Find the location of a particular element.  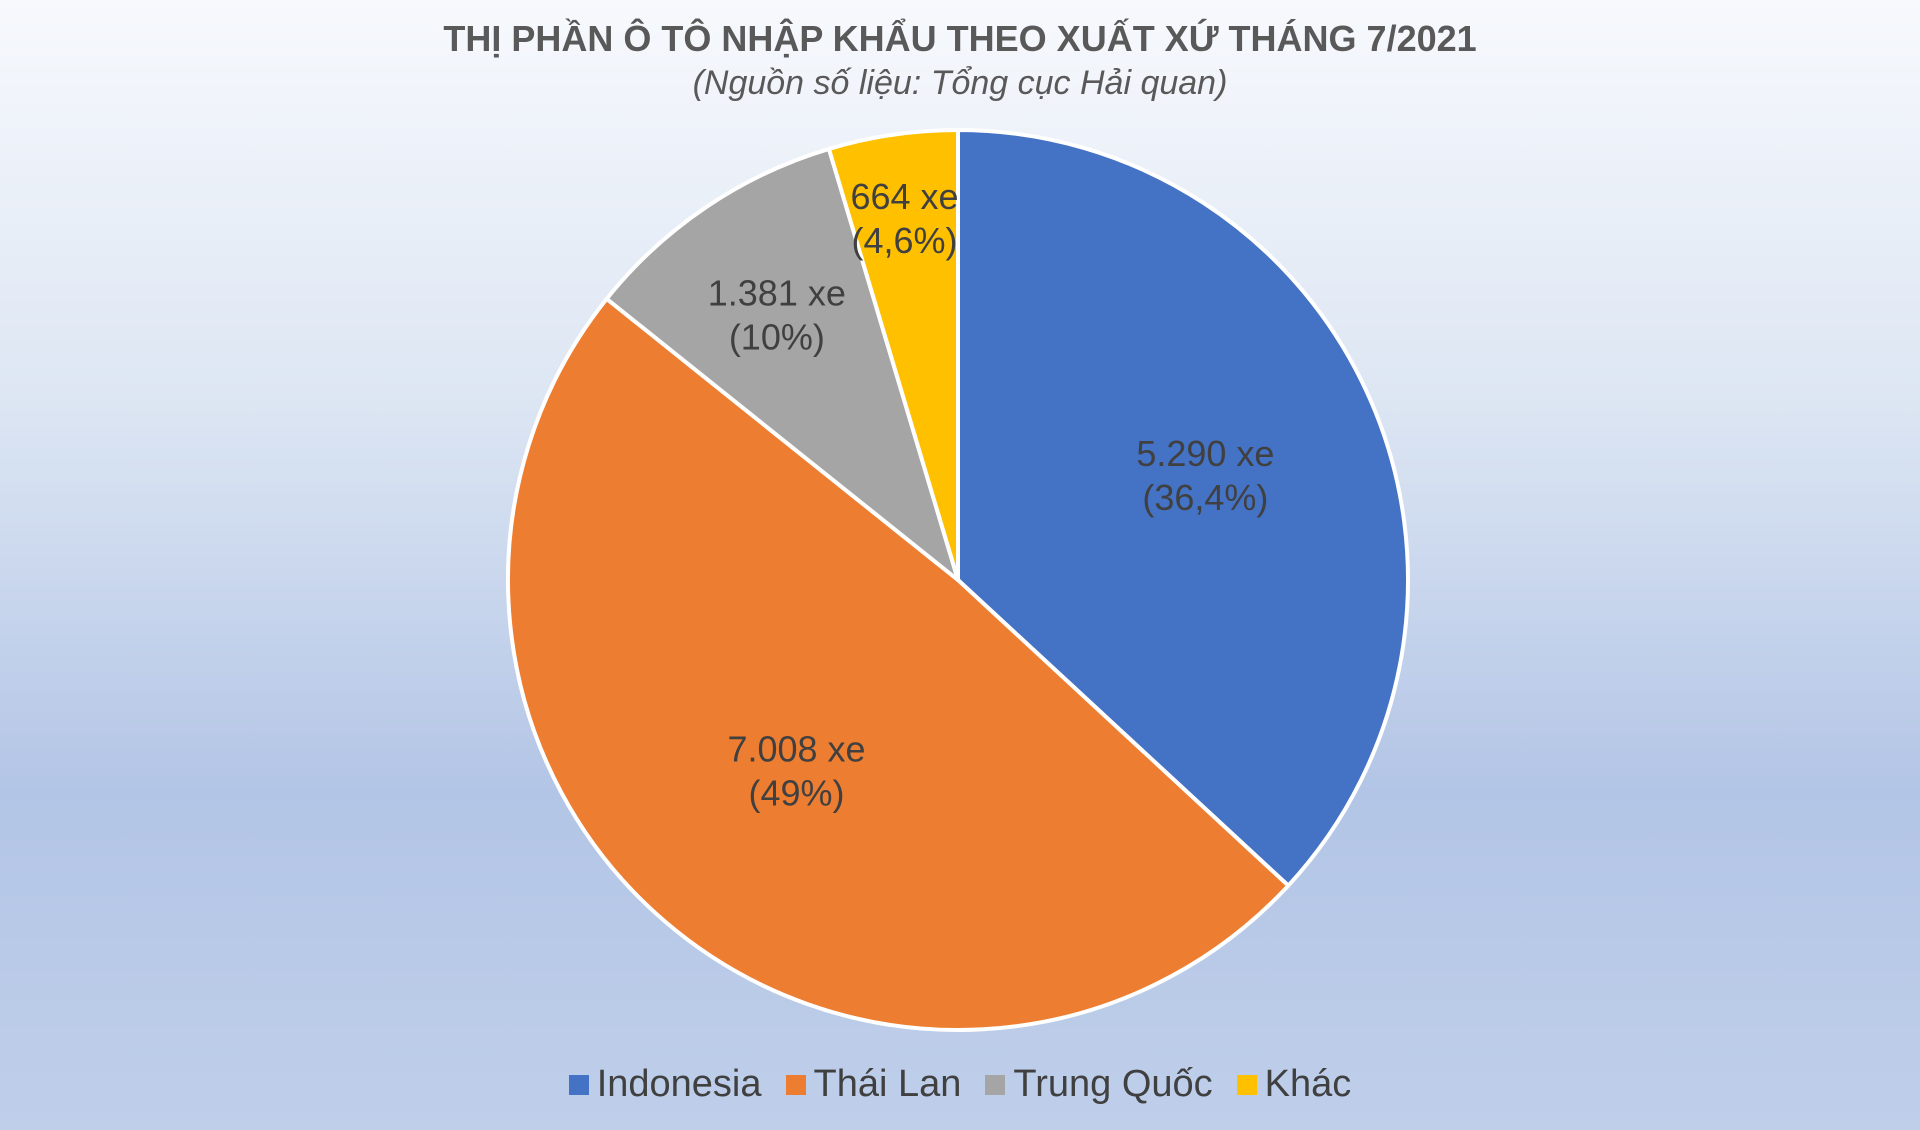

data-label: 664 xe (4,6%) is located at coordinates (904, 218).